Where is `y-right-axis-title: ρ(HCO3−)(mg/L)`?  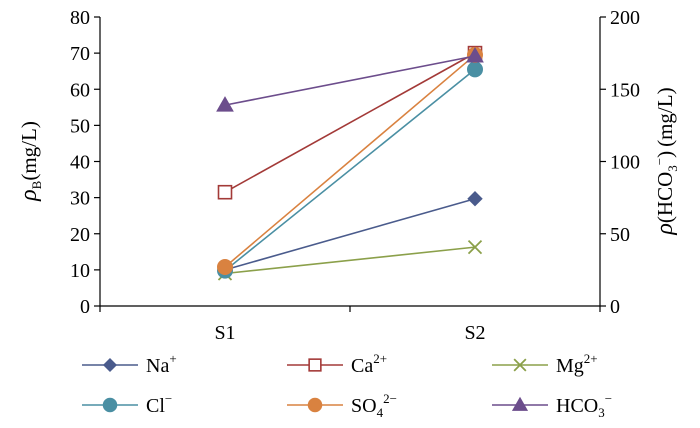 y-right-axis-title: ρ(HCO3−)(mg/L) is located at coordinates (666, 161).